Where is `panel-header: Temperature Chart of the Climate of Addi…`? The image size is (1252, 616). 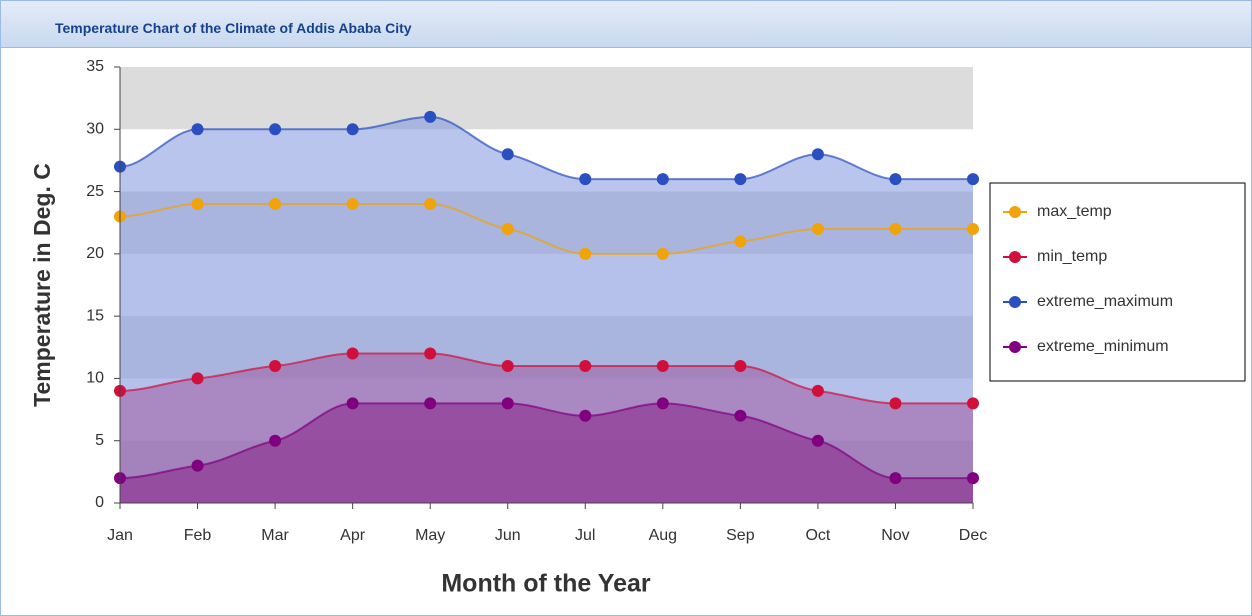
panel-header: Temperature Chart of the Climate of Addi… is located at coordinates (626, 24).